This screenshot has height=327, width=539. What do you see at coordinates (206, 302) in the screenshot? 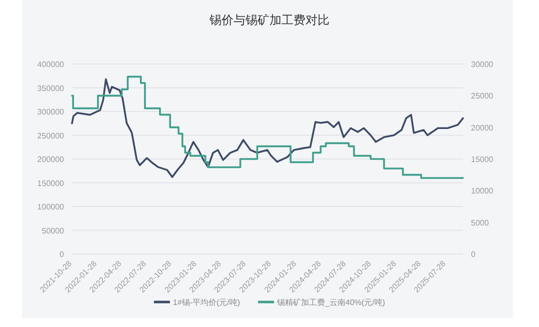
I see `legend-label: 1#锡-平均价(元/吨)` at bounding box center [206, 302].